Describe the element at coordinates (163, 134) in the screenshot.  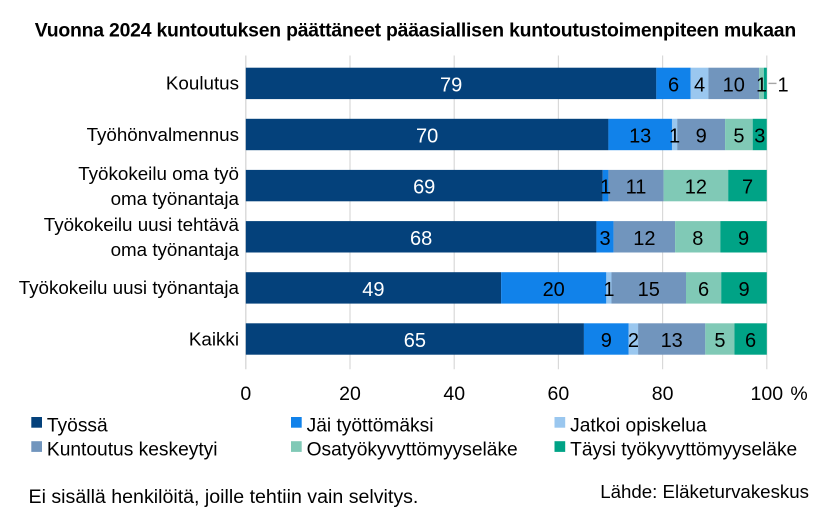
I see `svg-text: Työhönvalmennus` at that location.